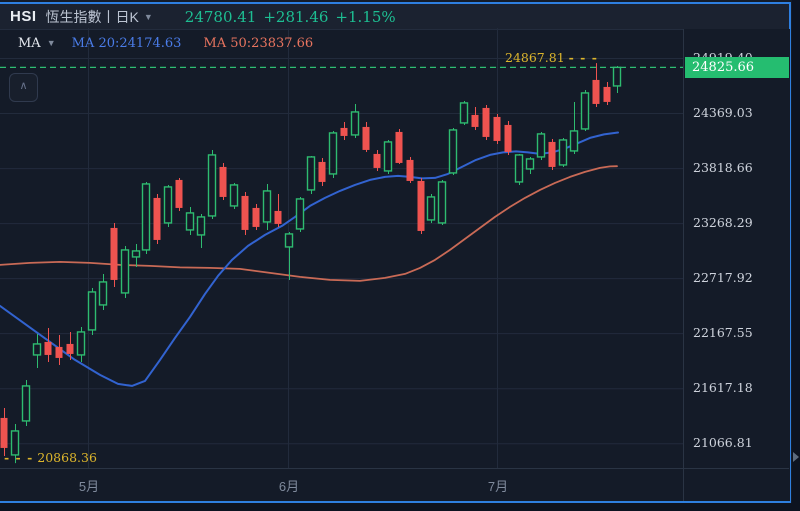 The height and width of the screenshot is (511, 800). What do you see at coordinates (89, 486) in the screenshot?
I see `time-axis-label: 5月` at bounding box center [89, 486].